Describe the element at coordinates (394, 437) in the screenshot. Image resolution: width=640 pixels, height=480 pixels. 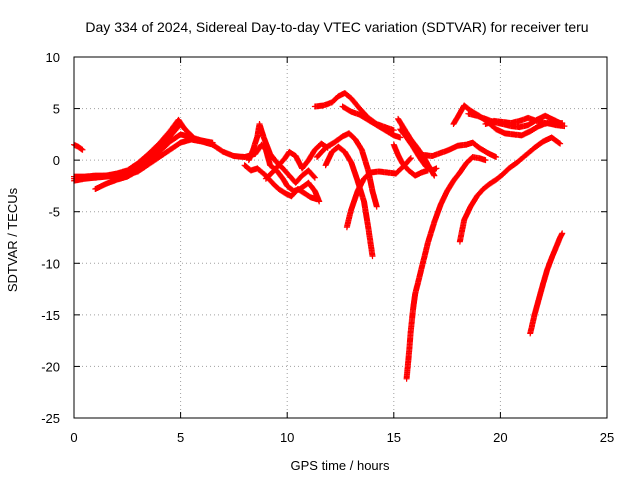
I see `x-tick-label: 15` at that location.